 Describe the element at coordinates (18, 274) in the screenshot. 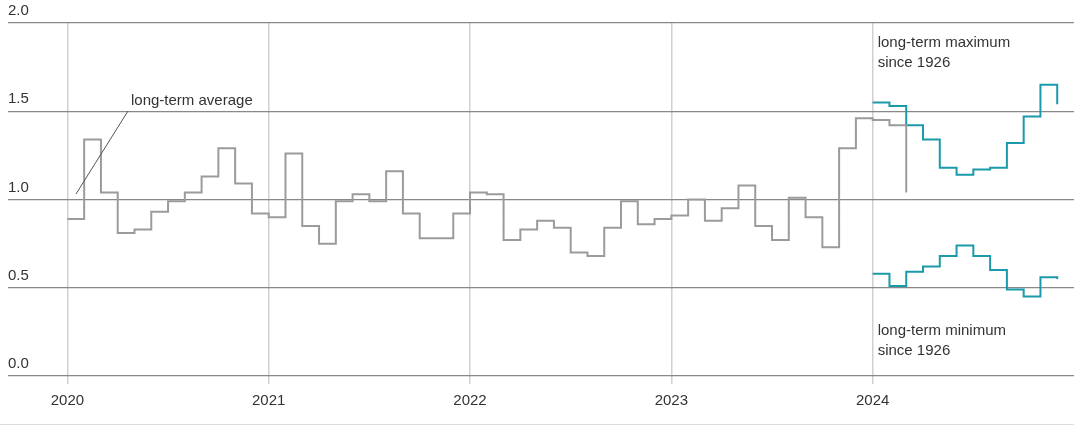

I see `y-tick-label: 0.5` at that location.